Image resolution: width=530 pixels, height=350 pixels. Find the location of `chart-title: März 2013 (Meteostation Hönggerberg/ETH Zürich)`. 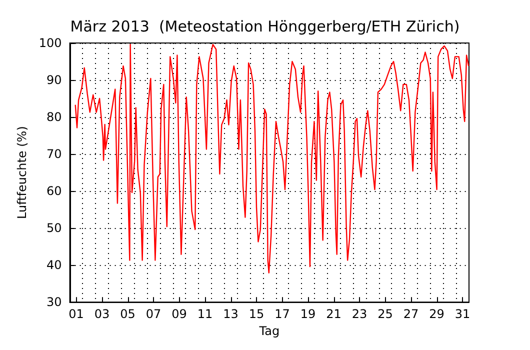

chart-title: März 2013 (Meteostation Hönggerberg/ETH Zürich) is located at coordinates (265, 27).